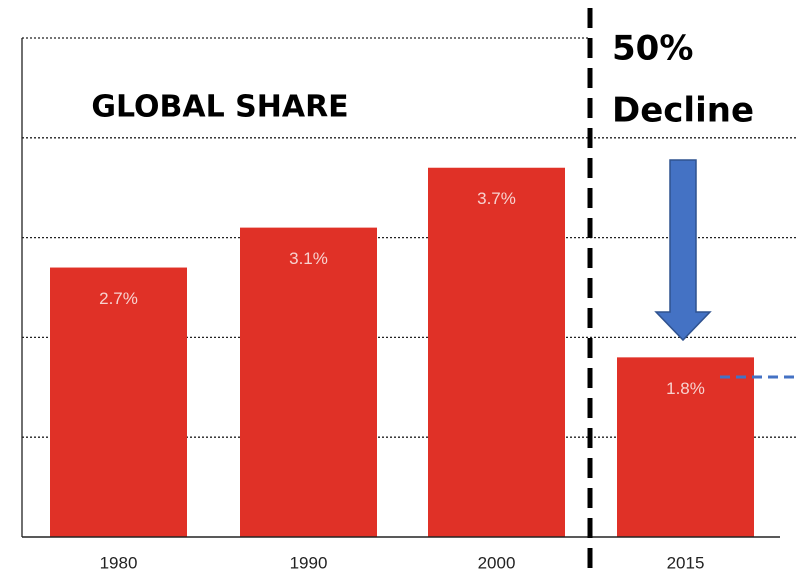 Image resolution: width=796 pixels, height=576 pixels. What do you see at coordinates (496, 198) in the screenshot?
I see `value-label: 3.7%` at bounding box center [496, 198].